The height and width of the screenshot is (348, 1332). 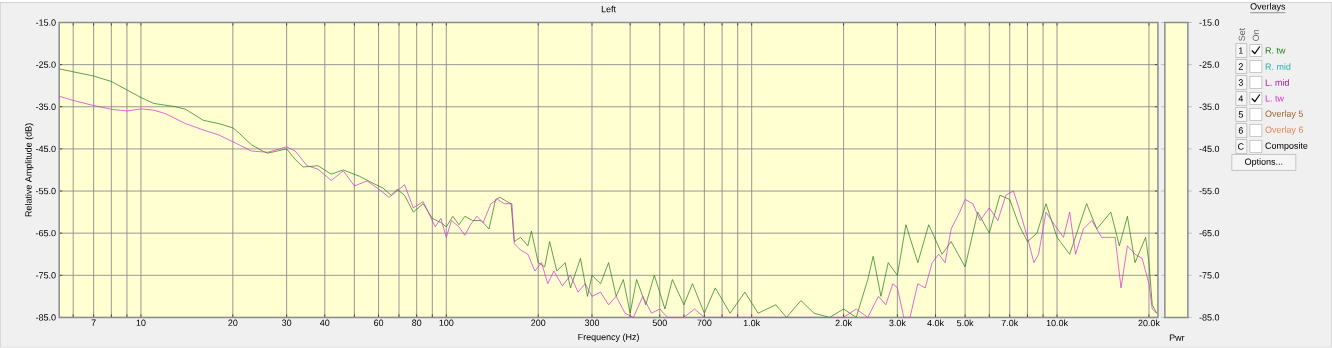 I want to click on text: Composite, so click(x=1286, y=146).